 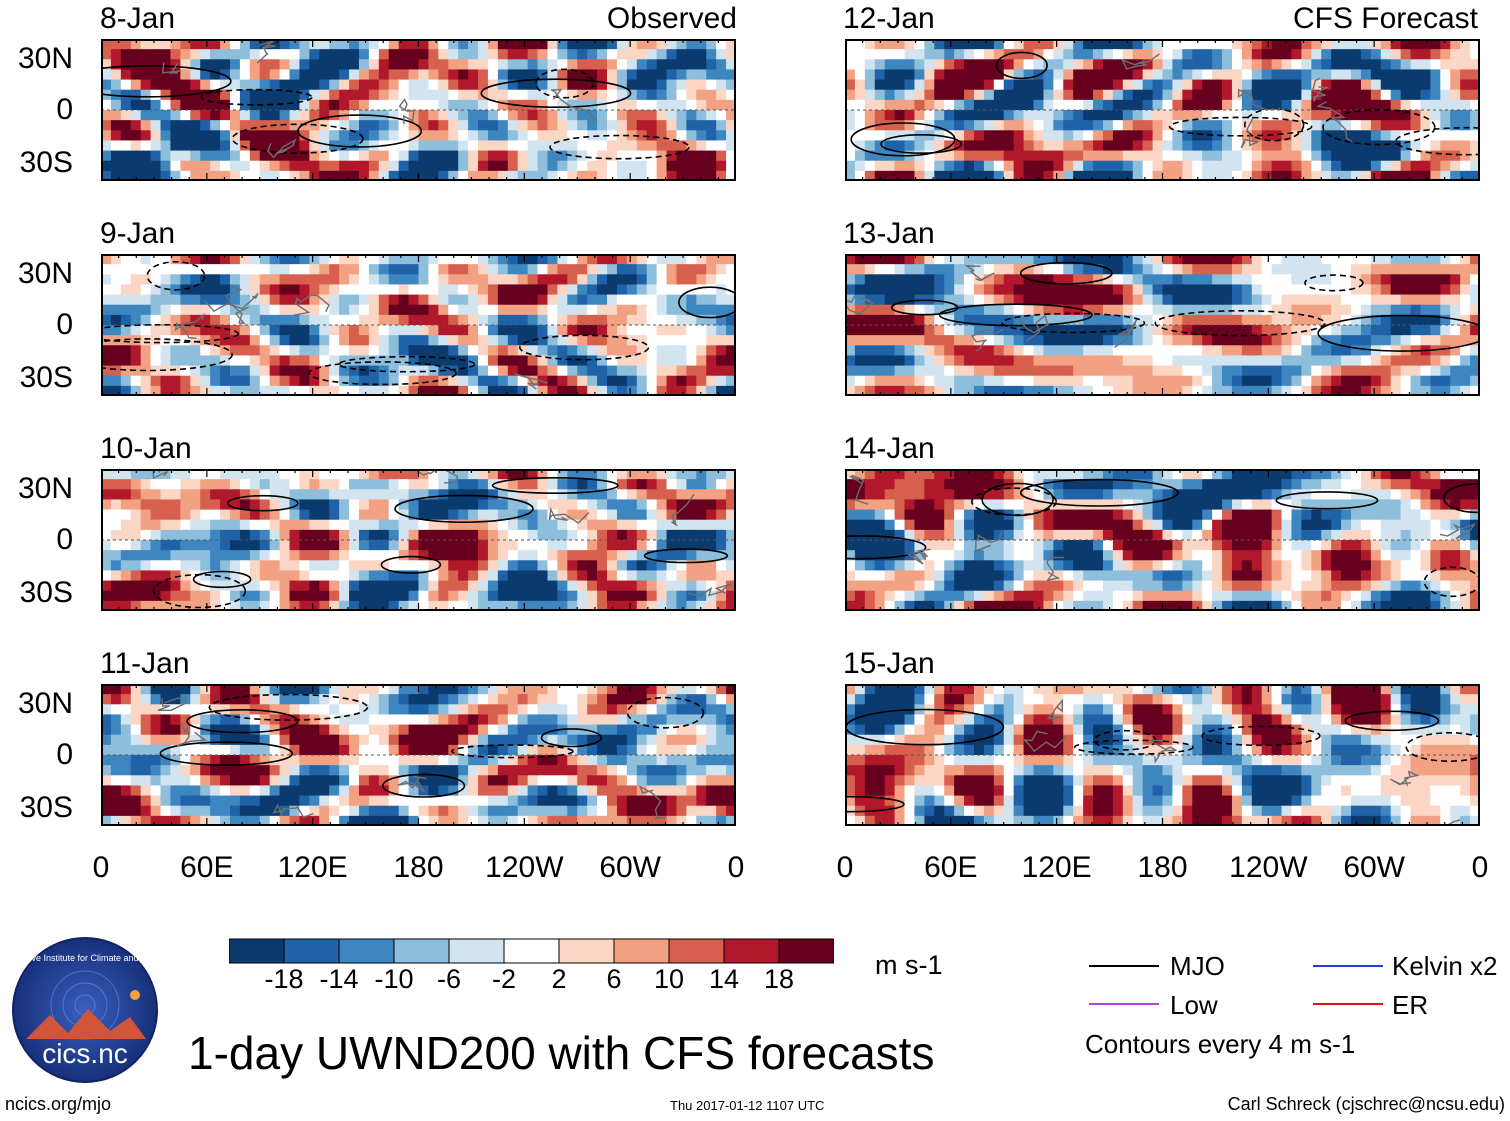 What do you see at coordinates (284, 979) in the screenshot?
I see `colorbar-tick-label: -18` at bounding box center [284, 979].